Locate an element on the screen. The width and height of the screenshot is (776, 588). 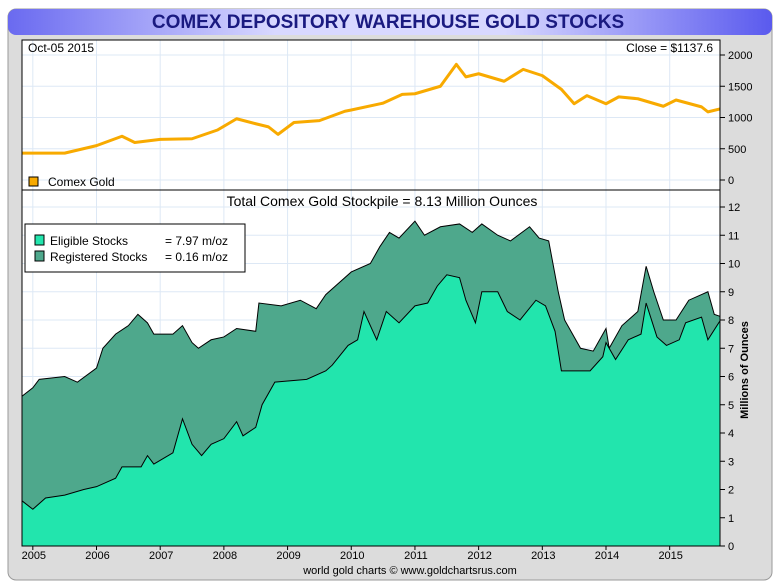
x-tick-label: 2008 is located at coordinates (225, 556).